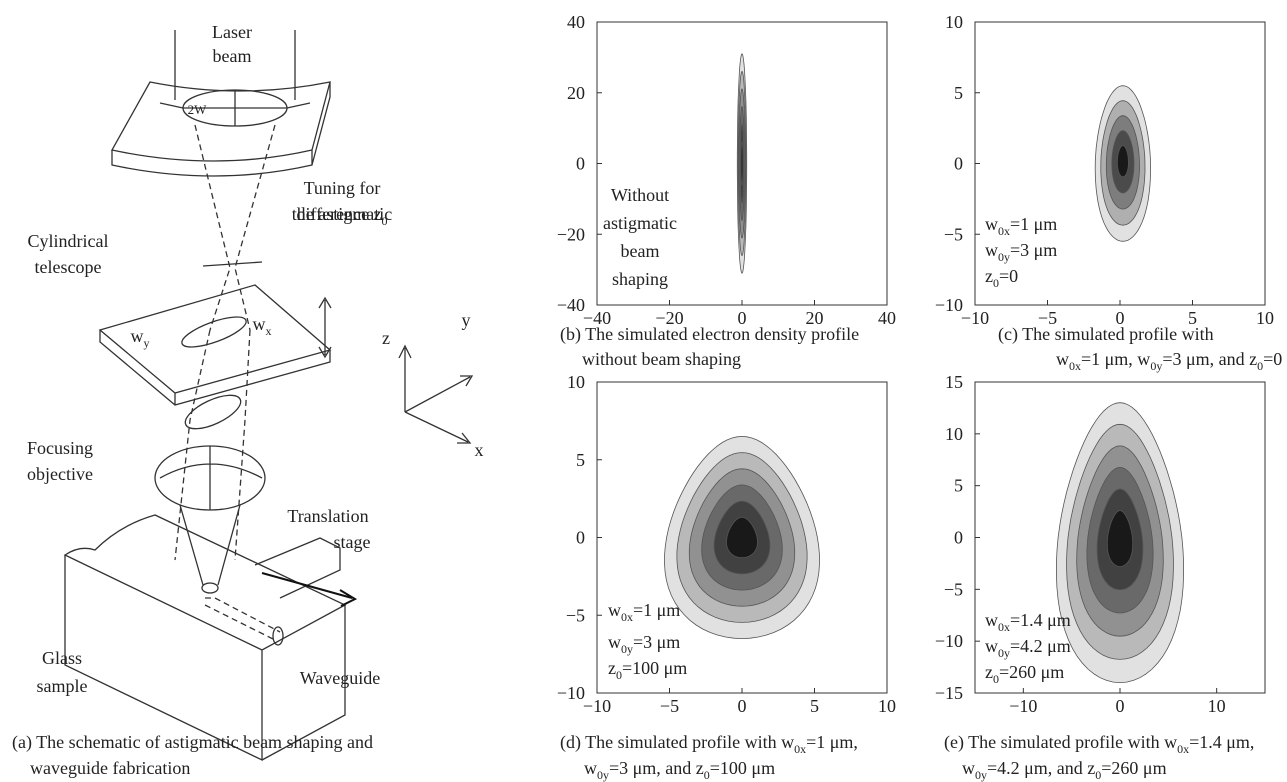 This screenshot has height=782, width=1287. I want to click on objective-detail, so click(211, 478).